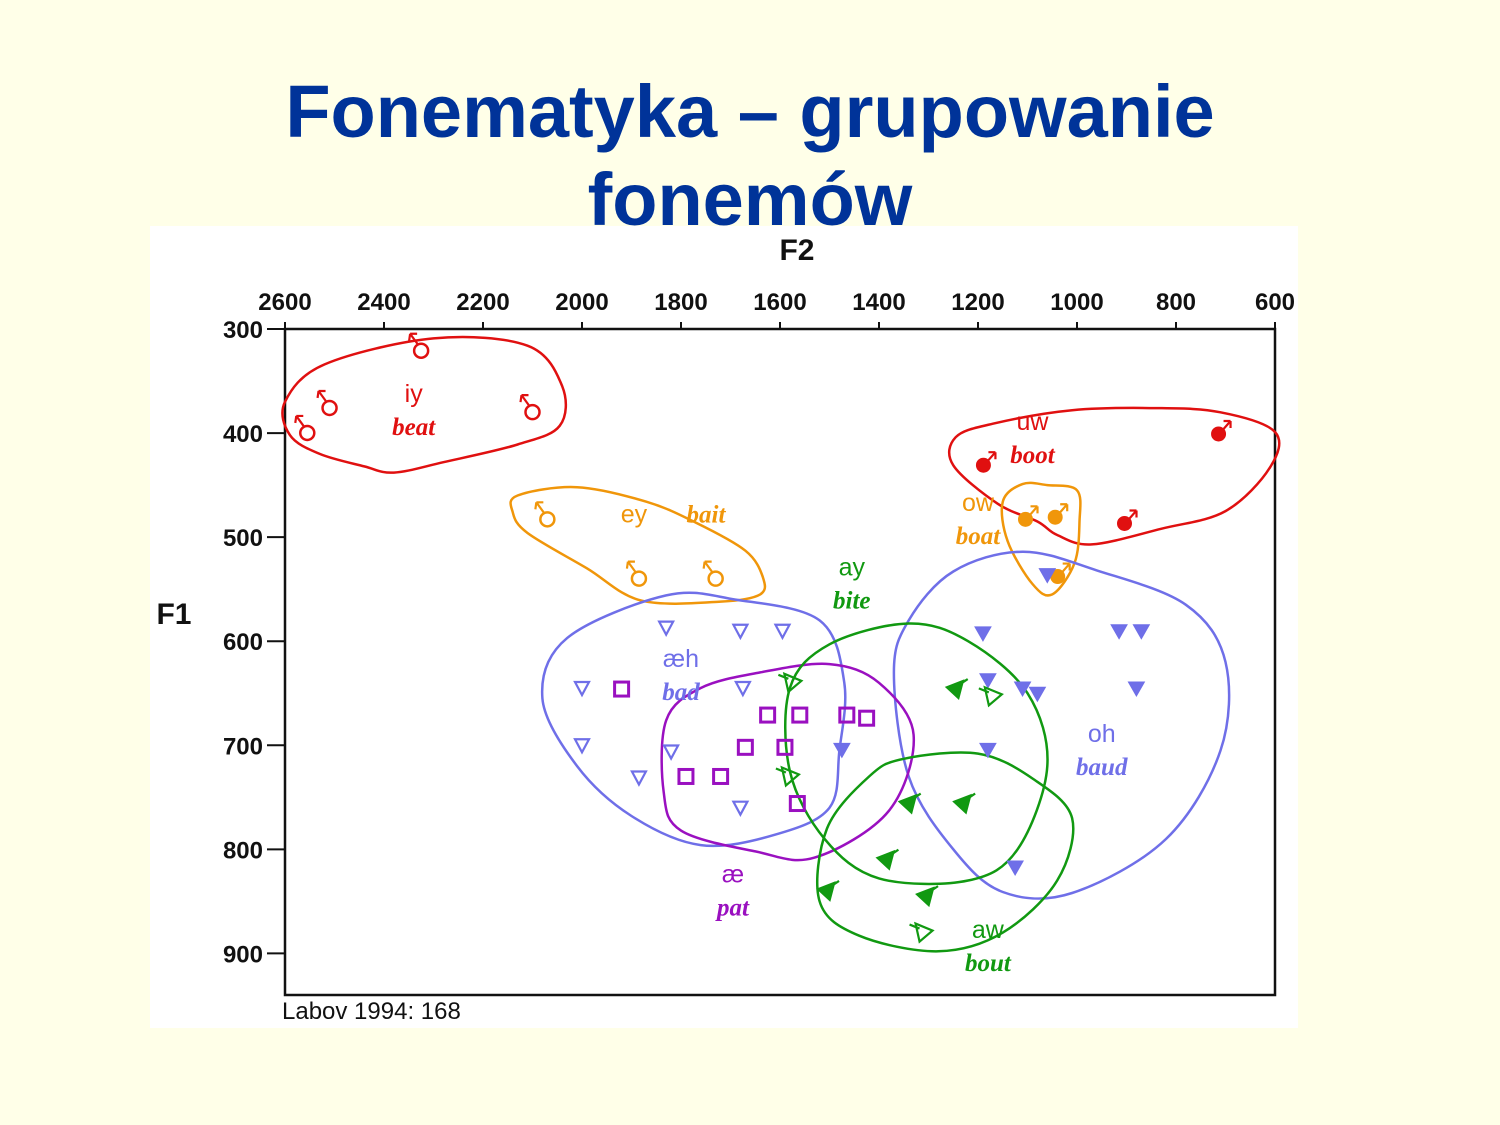 The image size is (1500, 1125). I want to click on y-tick-label-300: 300, so click(243, 330).